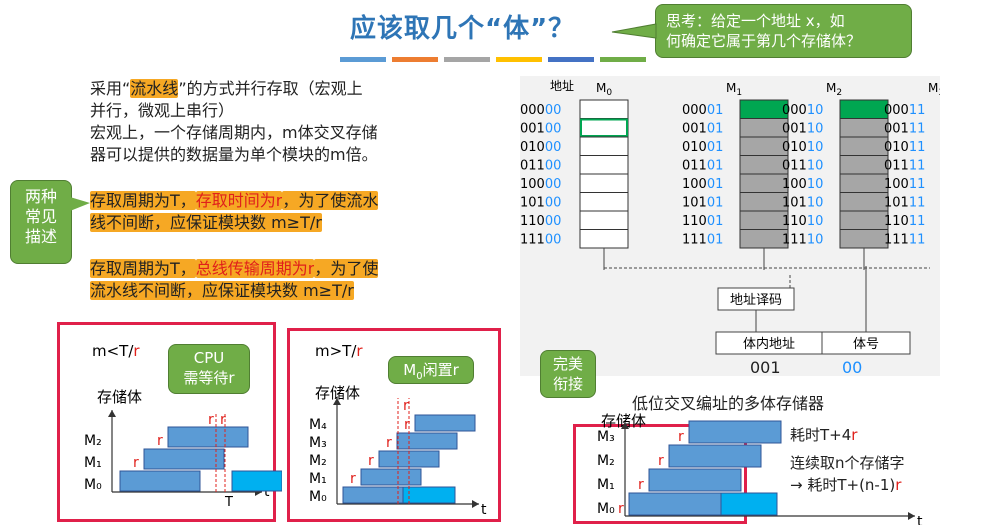 The width and height of the screenshot is (981, 525). What do you see at coordinates (623, 421) in the screenshot?
I see `chart3-ylabel: 存储体` at bounding box center [623, 421].